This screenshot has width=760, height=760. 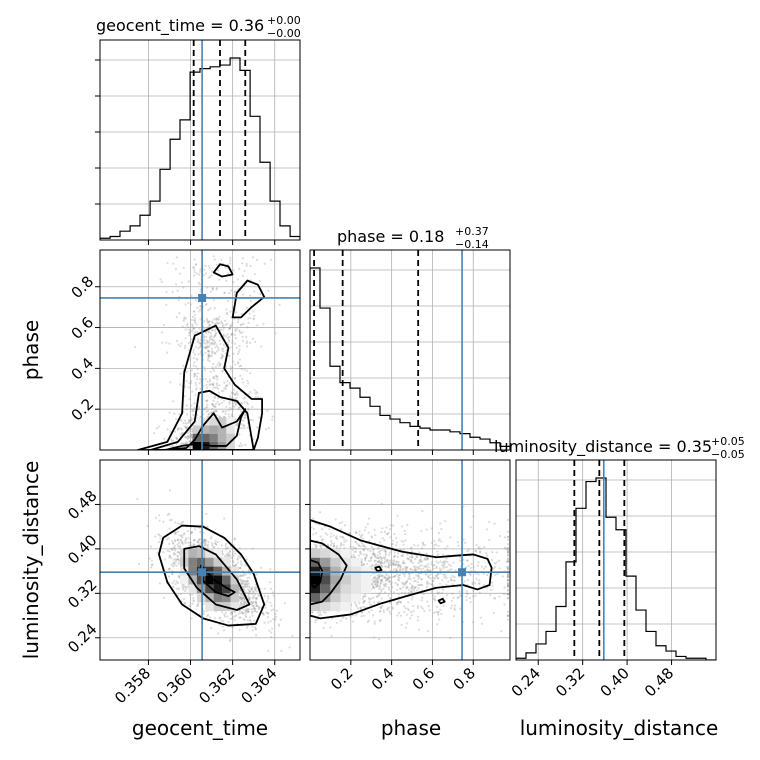 I want to click on hist-panel-geocent-time, so click(x=198, y=142).